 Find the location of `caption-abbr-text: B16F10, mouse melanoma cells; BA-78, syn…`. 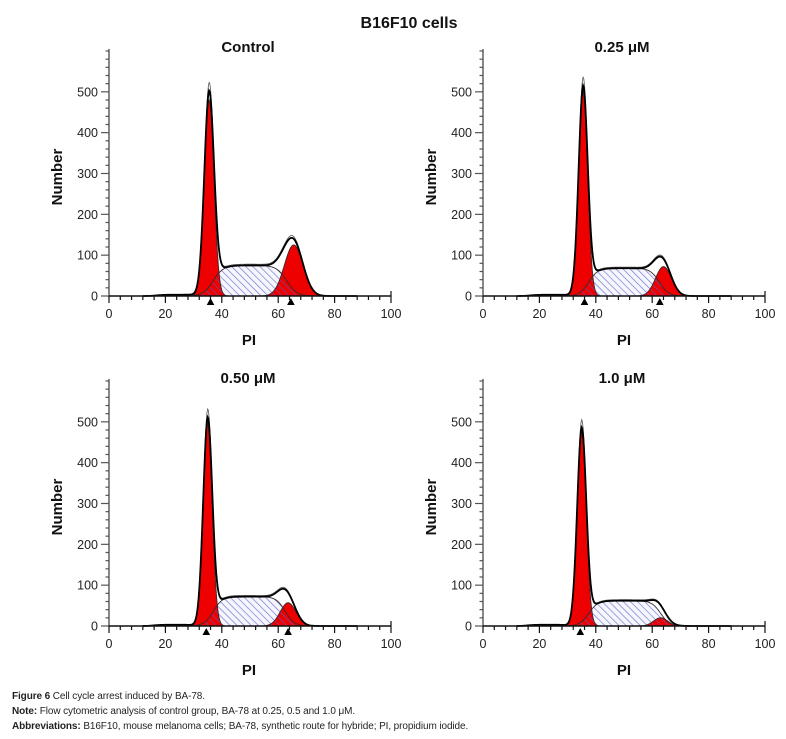

caption-abbr-text: B16F10, mouse melanoma cells; BA-78, syn… is located at coordinates (276, 726).